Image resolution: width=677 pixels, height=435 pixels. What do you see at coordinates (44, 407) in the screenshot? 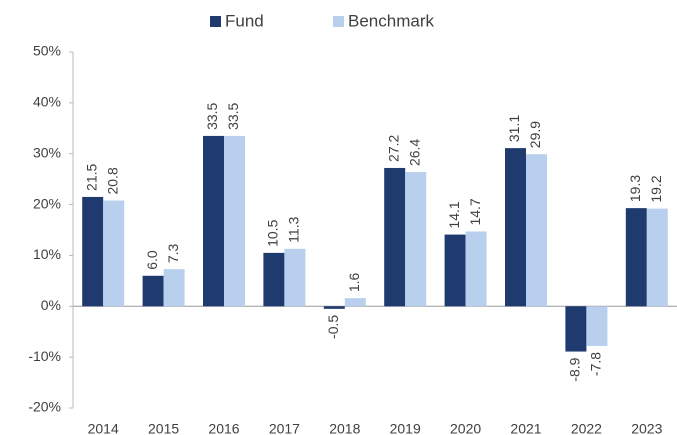
I see `y-tick-label: -20%` at bounding box center [44, 407].